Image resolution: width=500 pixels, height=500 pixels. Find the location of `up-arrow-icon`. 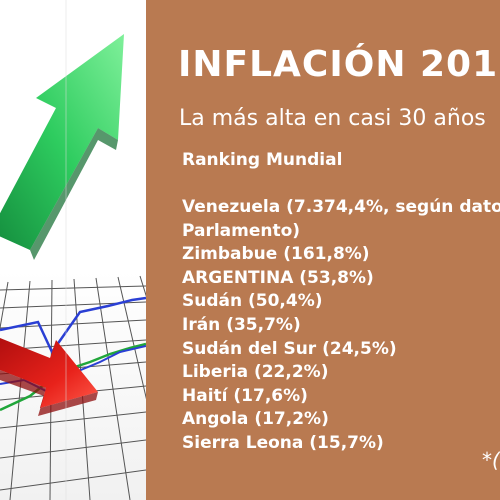

up-arrow-icon is located at coordinates (62, 147).